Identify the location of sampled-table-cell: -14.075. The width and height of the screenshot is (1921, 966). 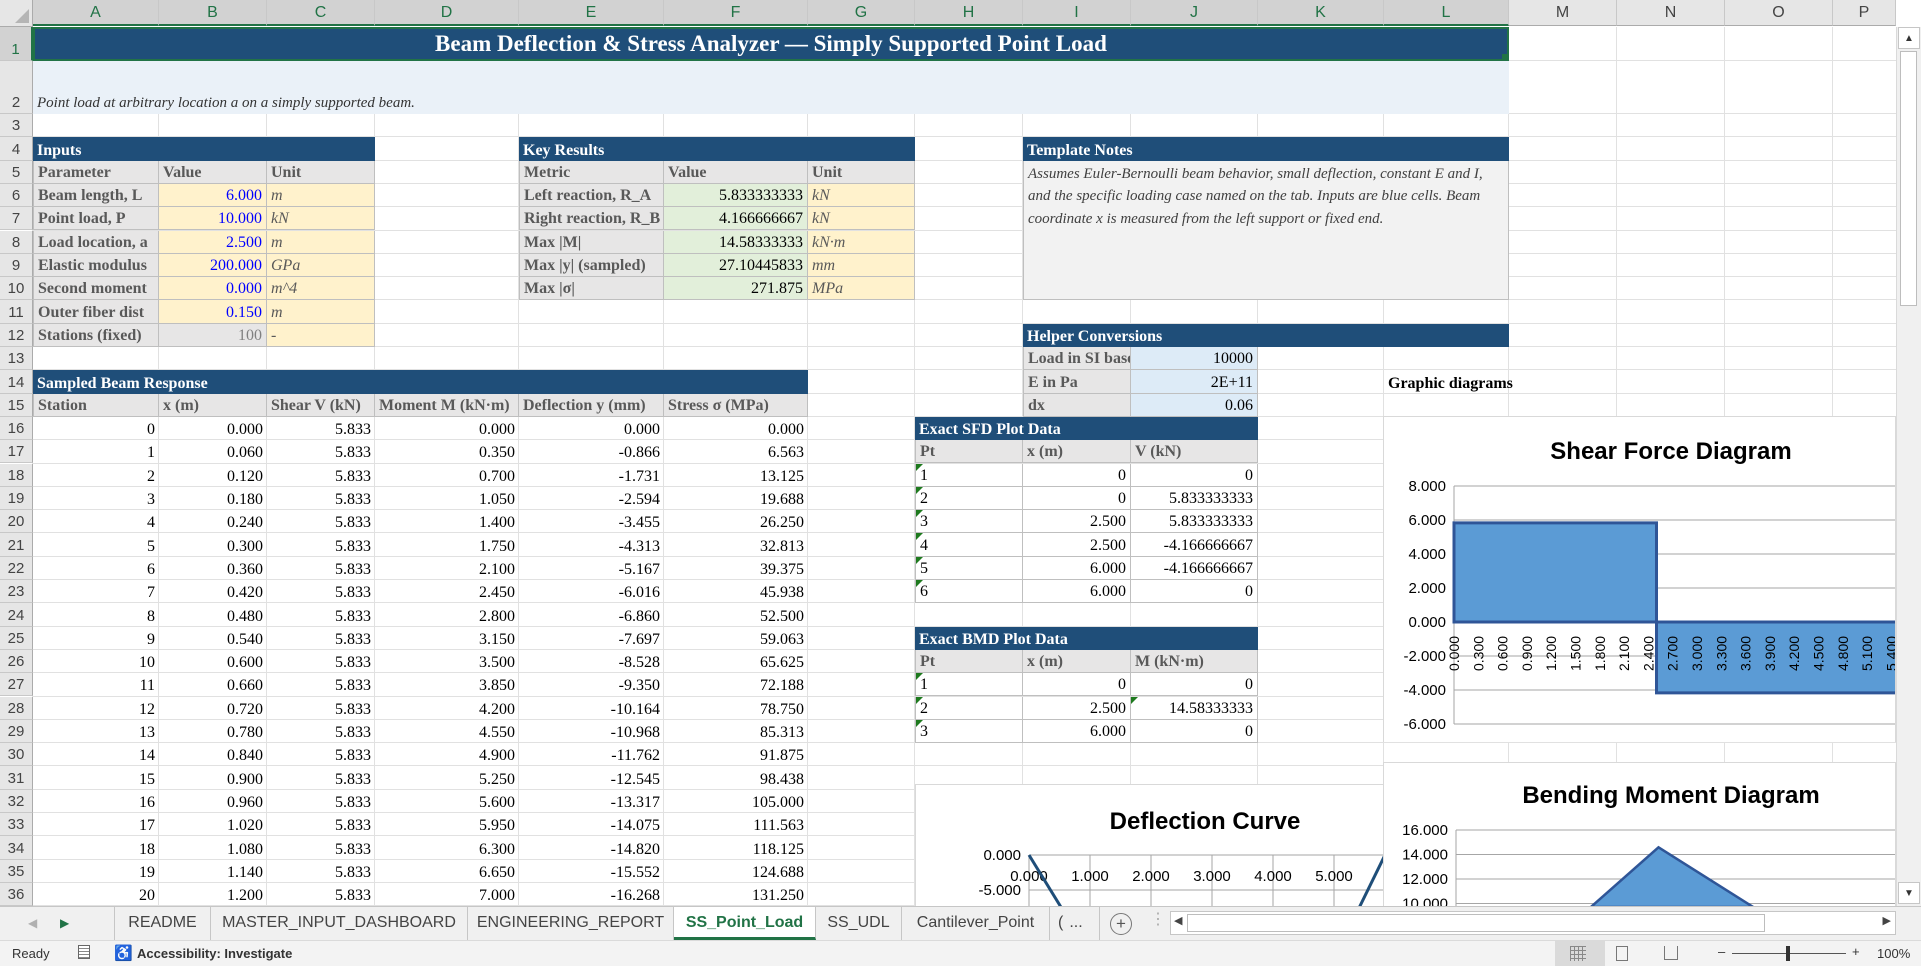
(591, 824).